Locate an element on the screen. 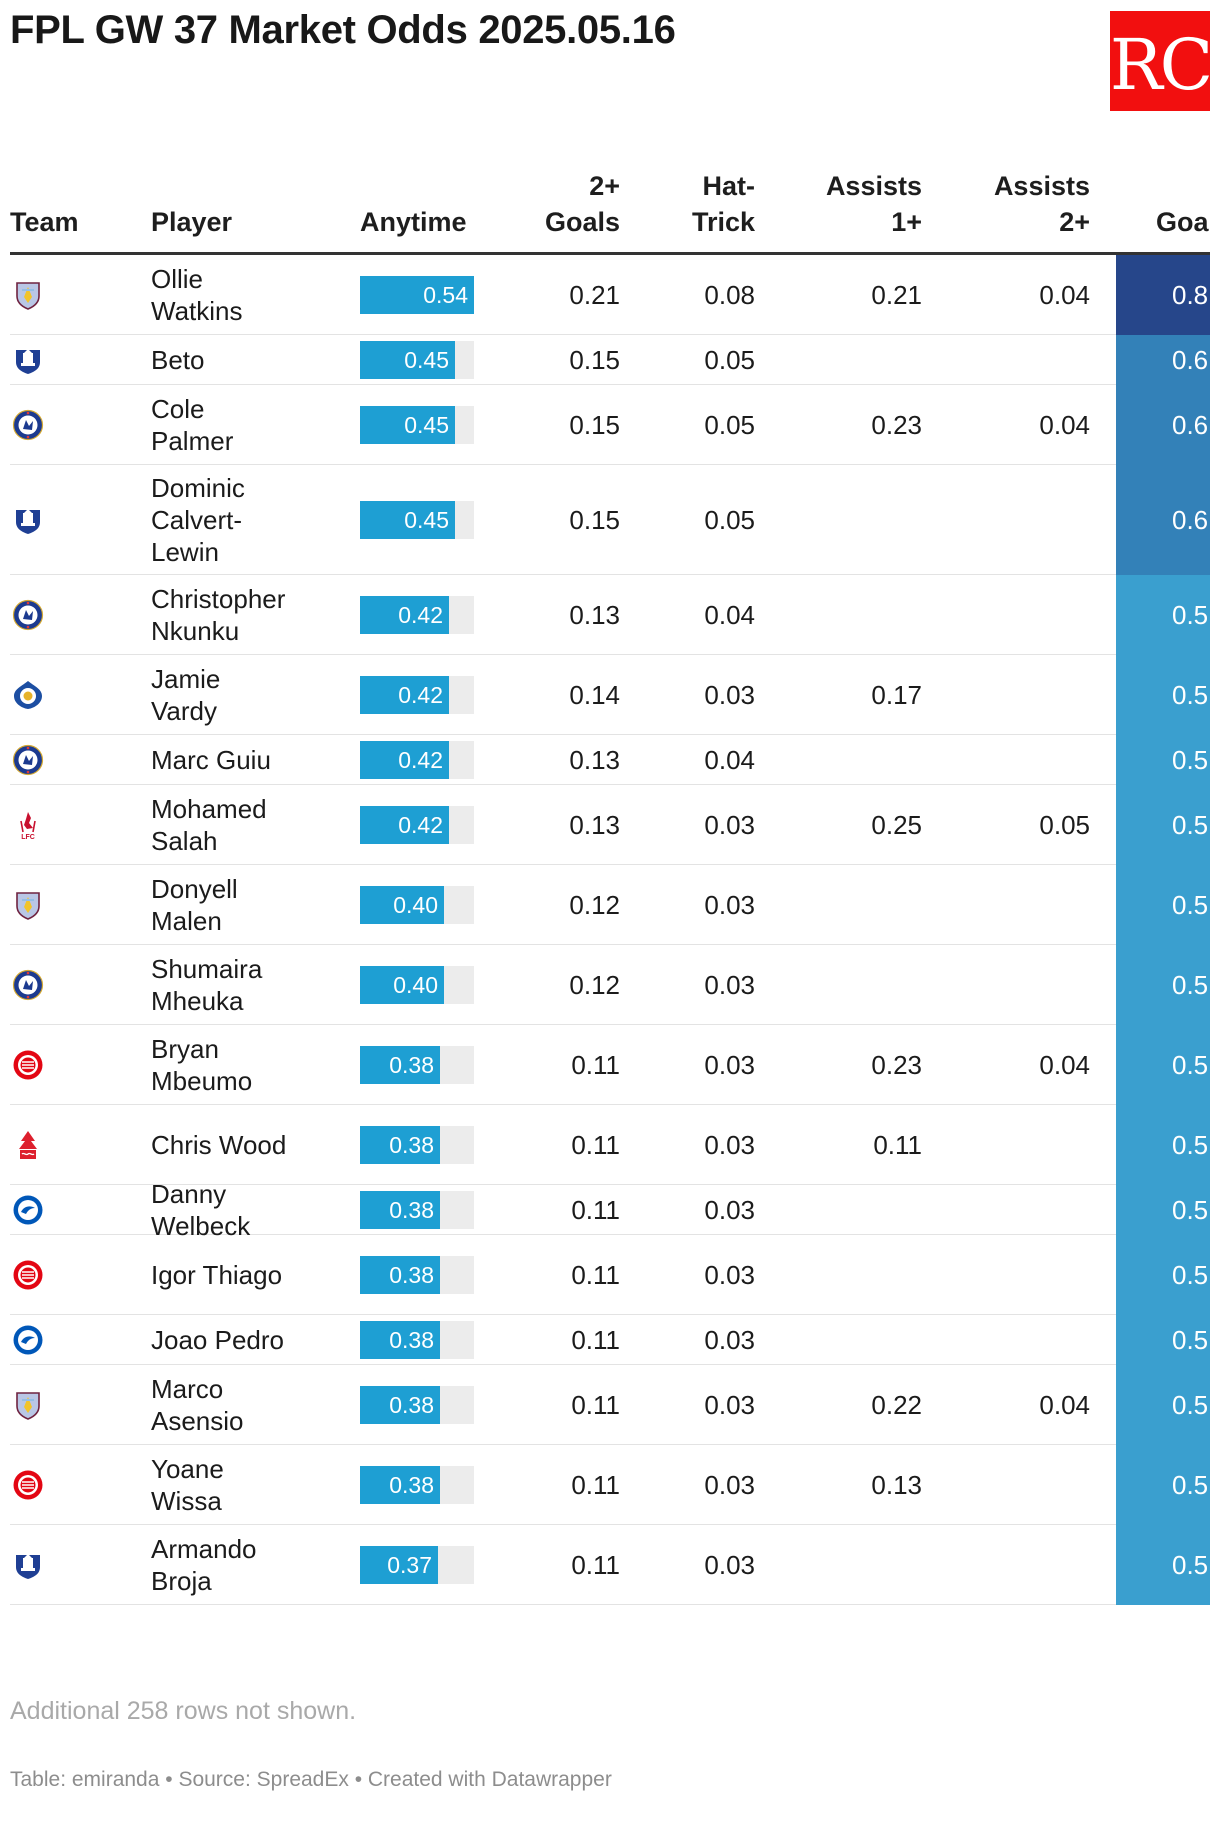 This screenshot has height=1824, width=1220. assists1-value: 0.23 is located at coordinates (896, 425).